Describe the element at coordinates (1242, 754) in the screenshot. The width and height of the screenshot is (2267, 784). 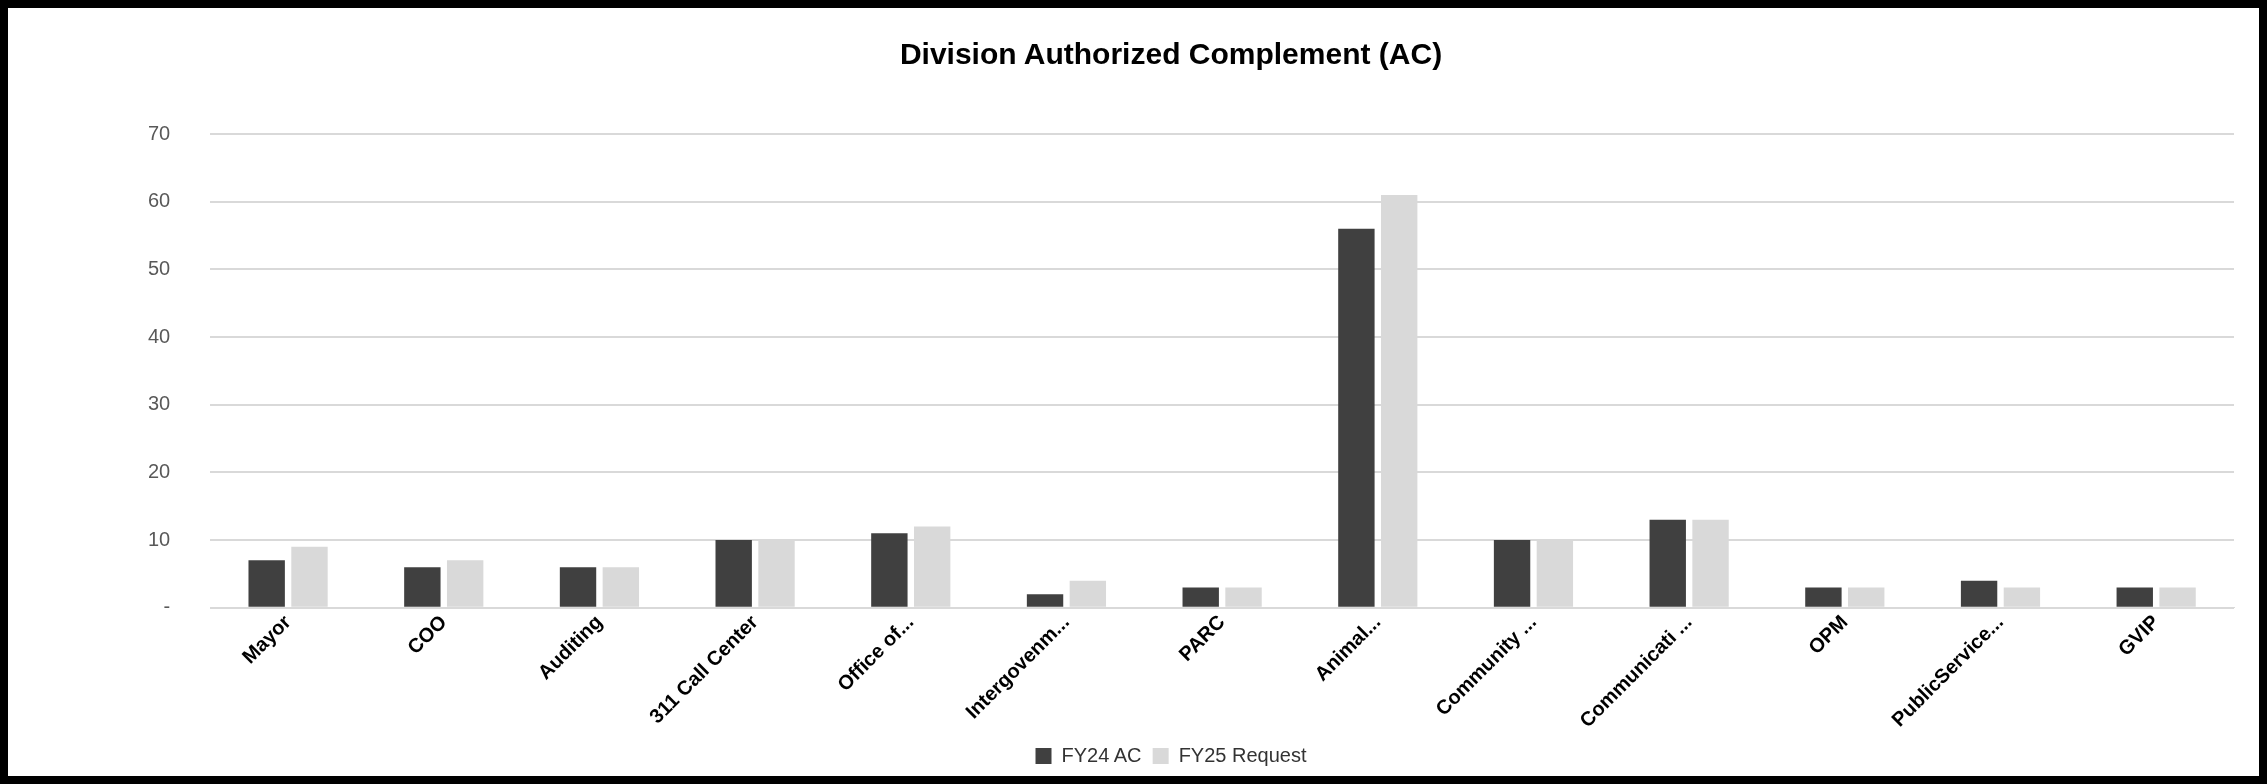
I see `legend-label: FY25 Request` at that location.